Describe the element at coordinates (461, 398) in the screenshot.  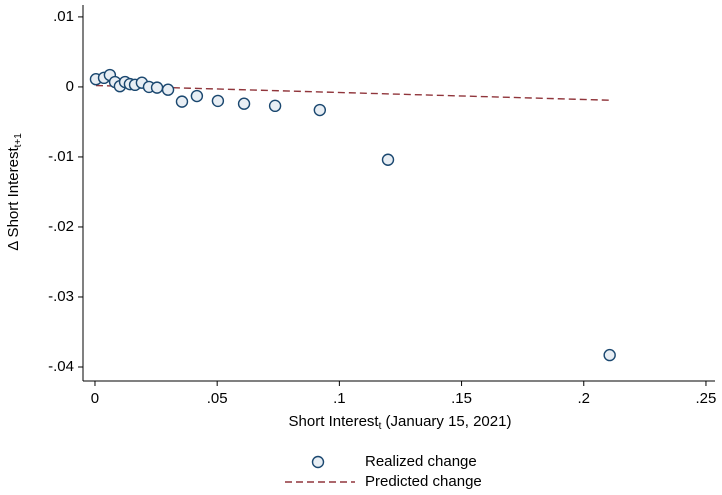
I see `x-tick-label: .15` at that location.